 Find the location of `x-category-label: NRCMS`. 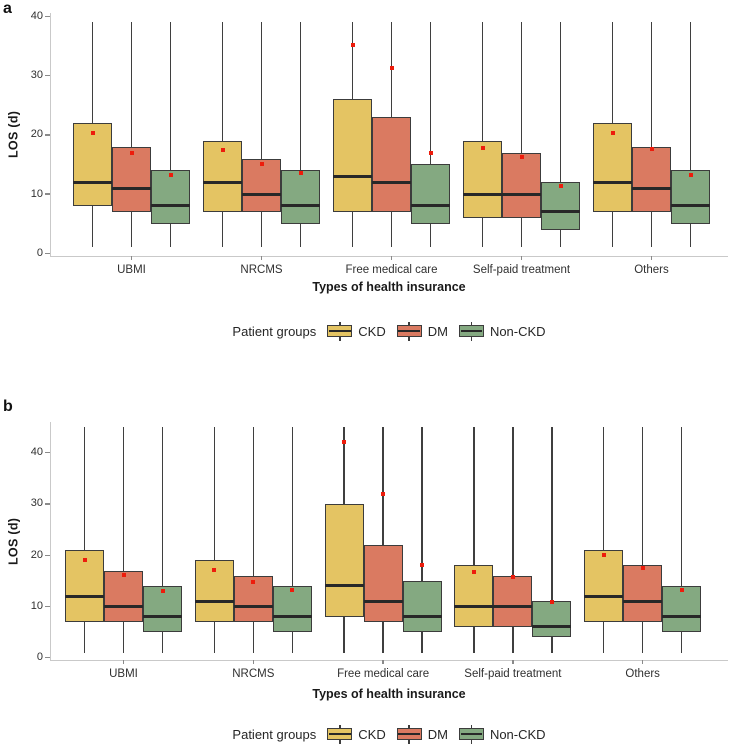

x-category-label: NRCMS is located at coordinates (253, 674).